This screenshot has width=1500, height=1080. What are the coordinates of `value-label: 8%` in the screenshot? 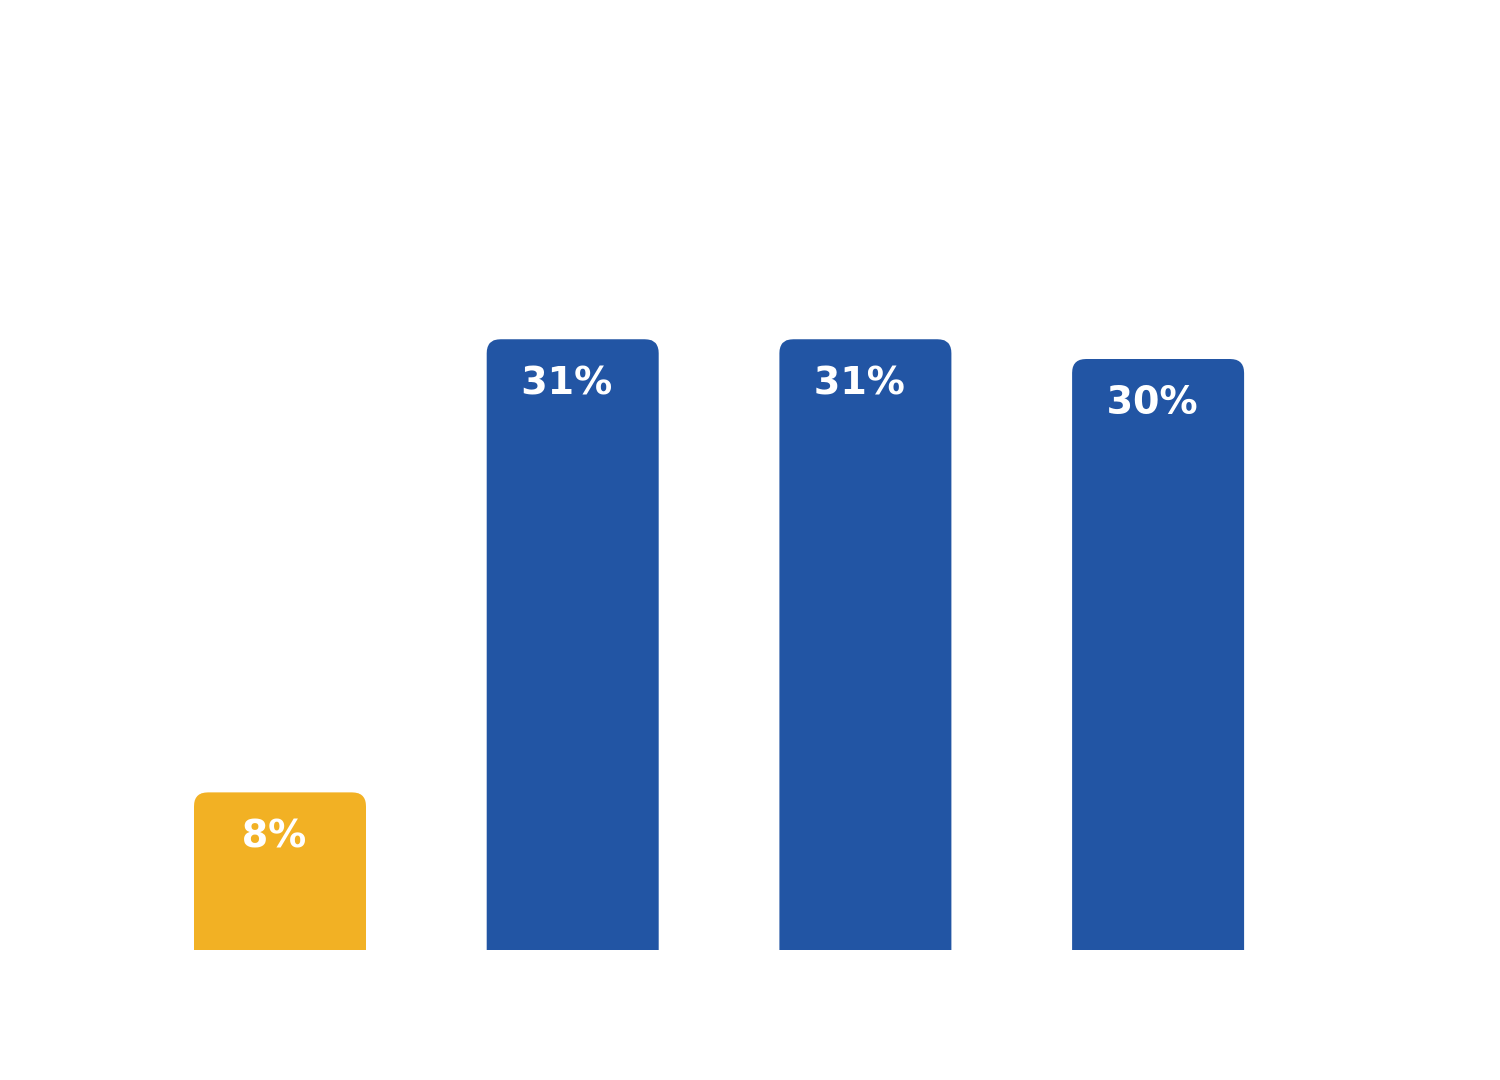 It's located at (274, 834).